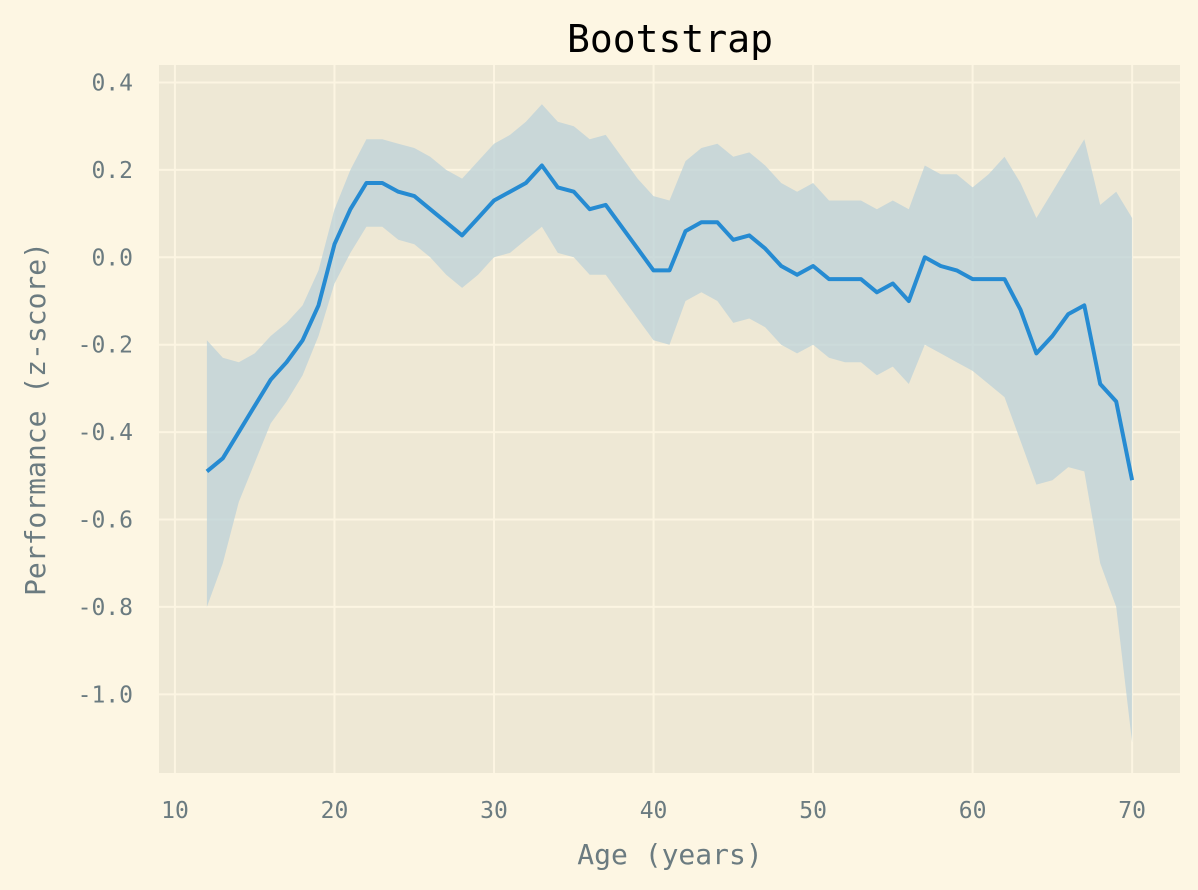 The width and height of the screenshot is (1198, 890). What do you see at coordinates (973, 811) in the screenshot?
I see `x-tick-label: 60` at bounding box center [973, 811].